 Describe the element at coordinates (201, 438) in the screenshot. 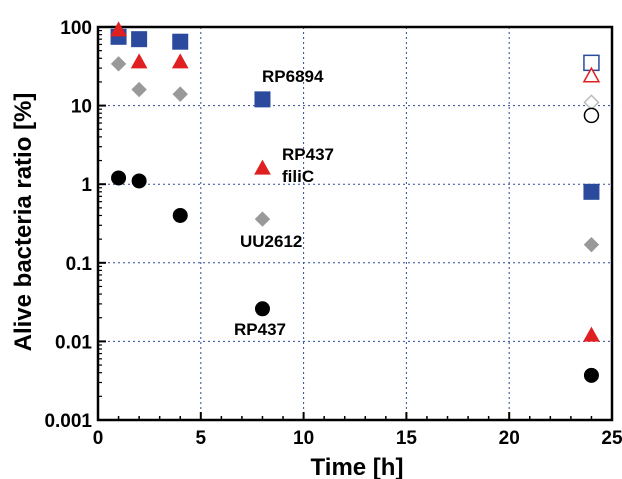

I see `x-tick-label: 5` at that location.